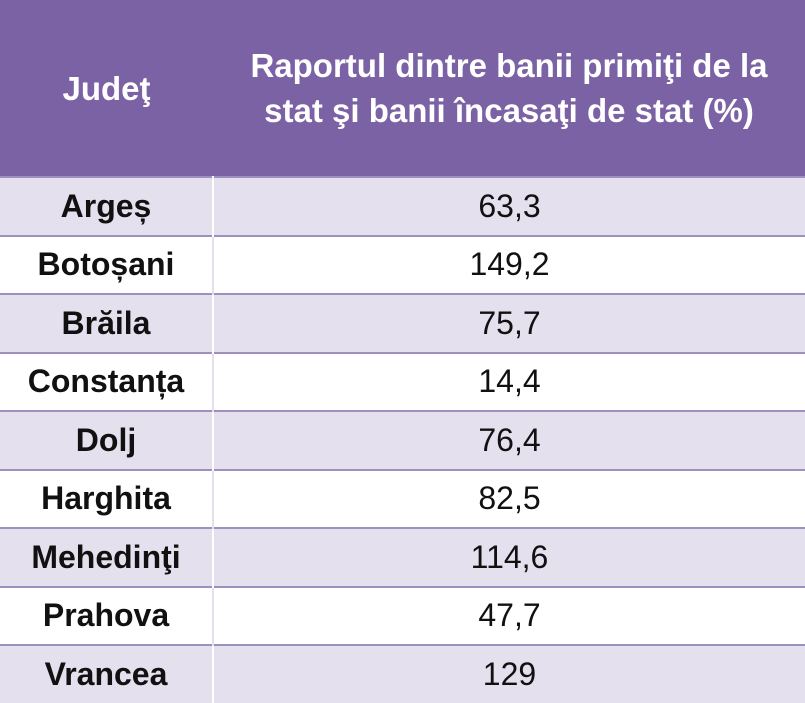 Image resolution: width=805 pixels, height=703 pixels. I want to click on value-cell: 82,5, so click(509, 498).